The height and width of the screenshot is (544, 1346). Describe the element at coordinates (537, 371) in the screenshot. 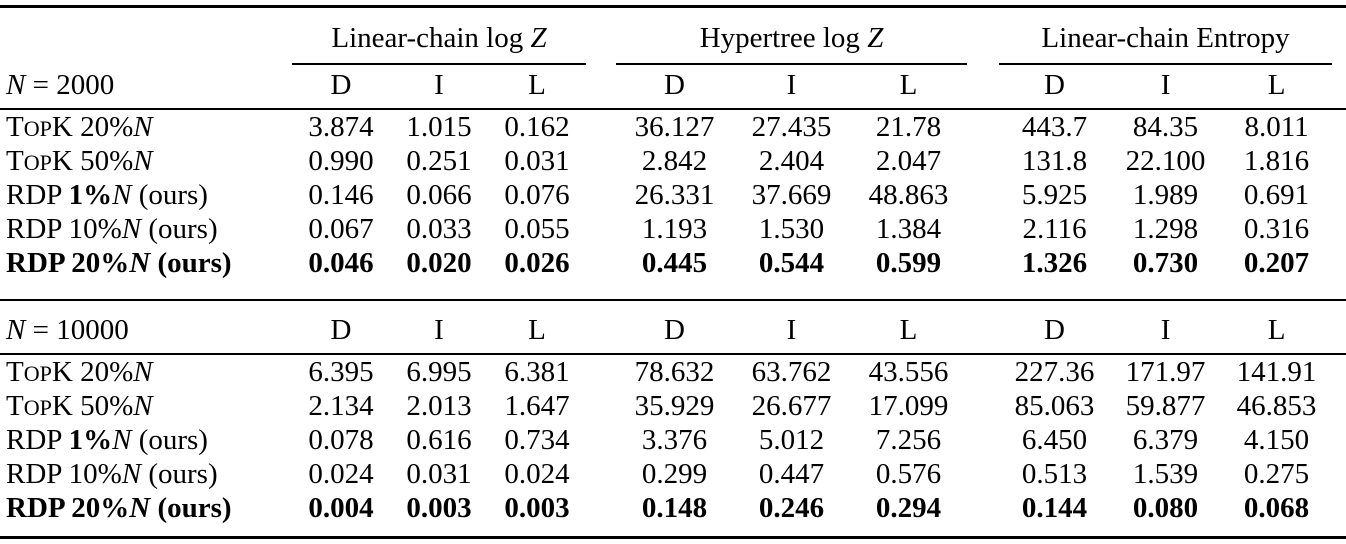

I see `value-cell: 6.381` at that location.